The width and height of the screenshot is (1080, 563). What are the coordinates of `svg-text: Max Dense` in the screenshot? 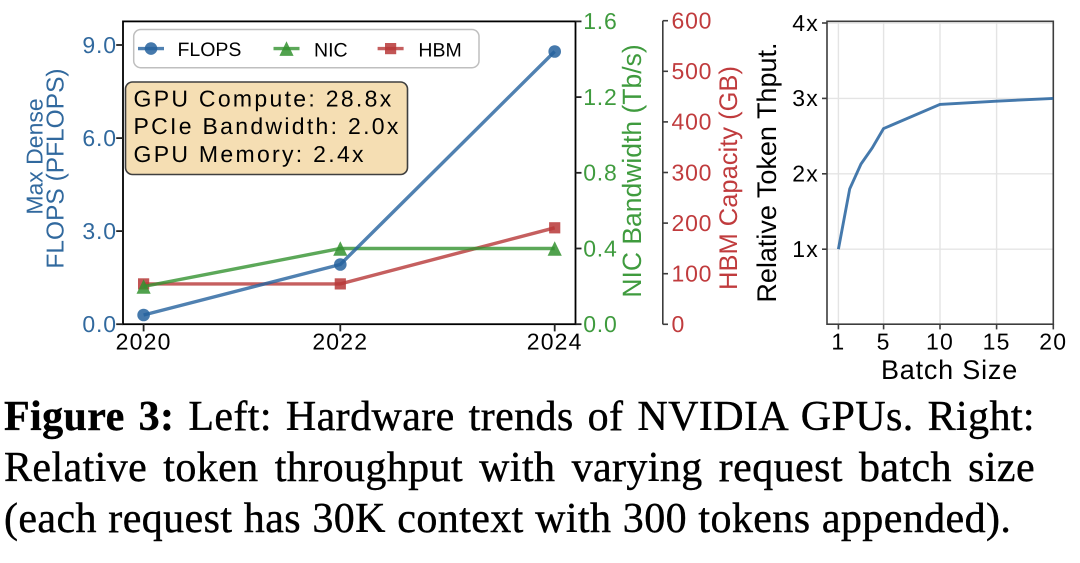 It's located at (35, 156).